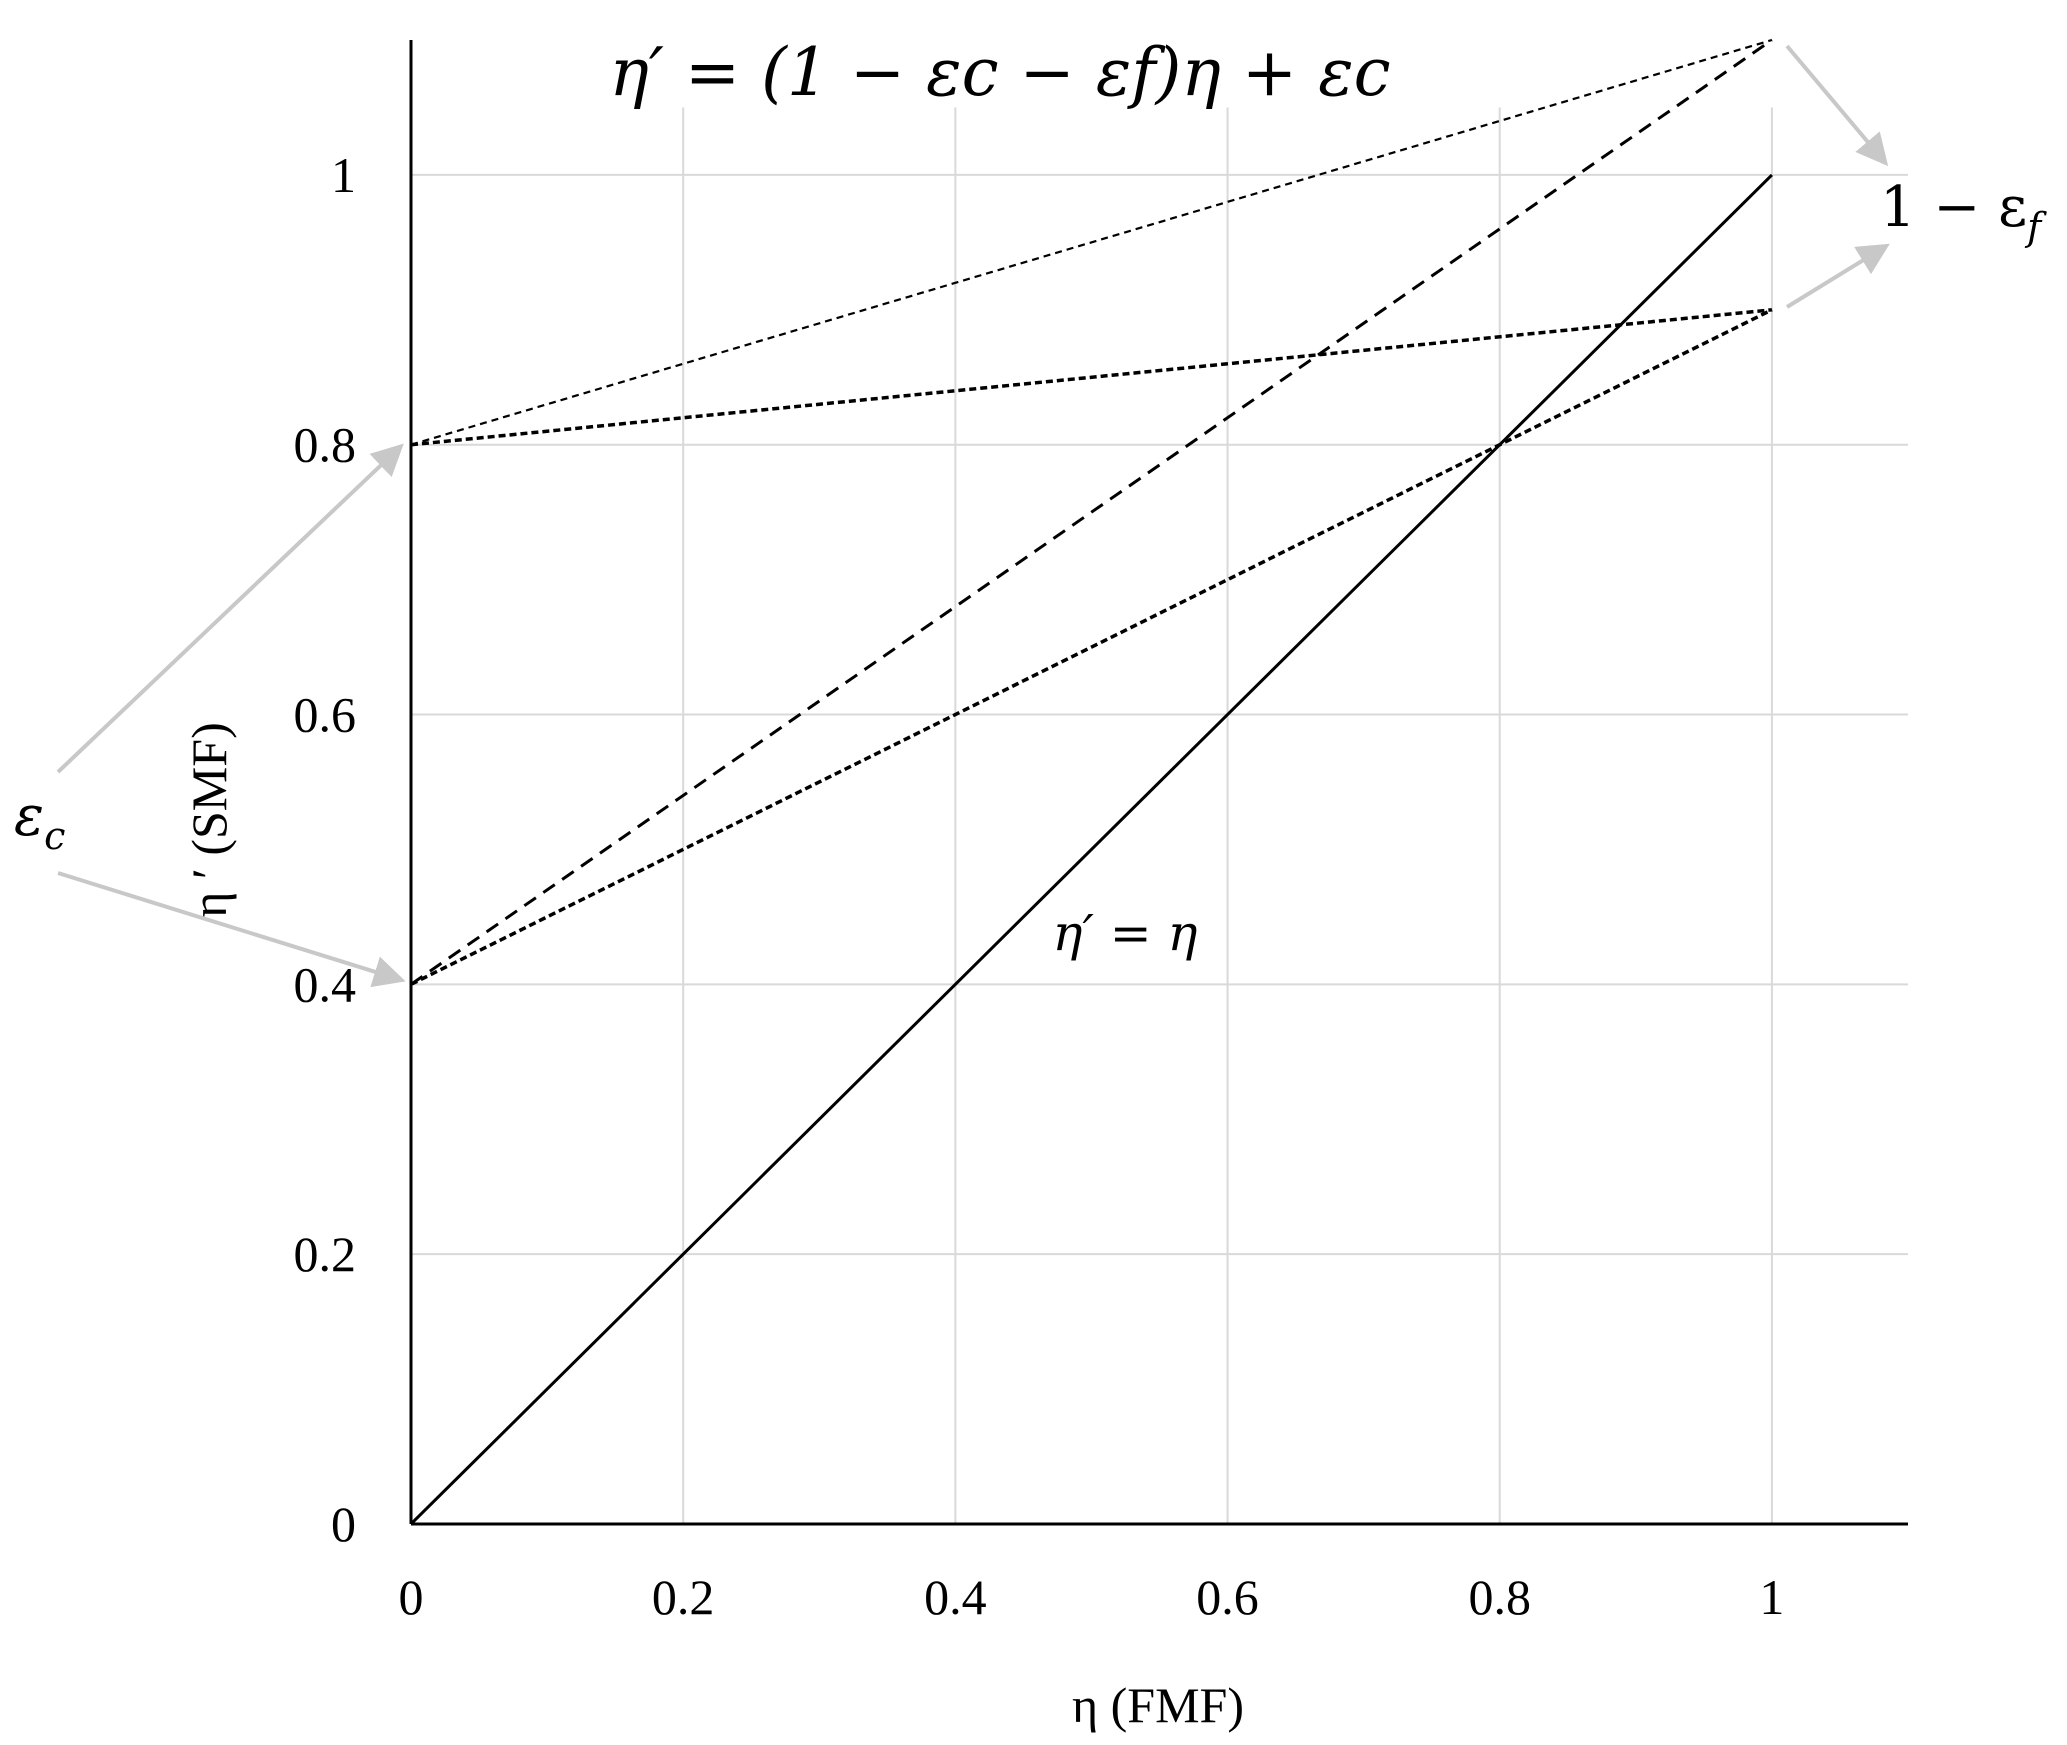 Image resolution: width=2067 pixels, height=1745 pixels. I want to click on y-axis-label: η ′ (SMF), so click(209, 819).